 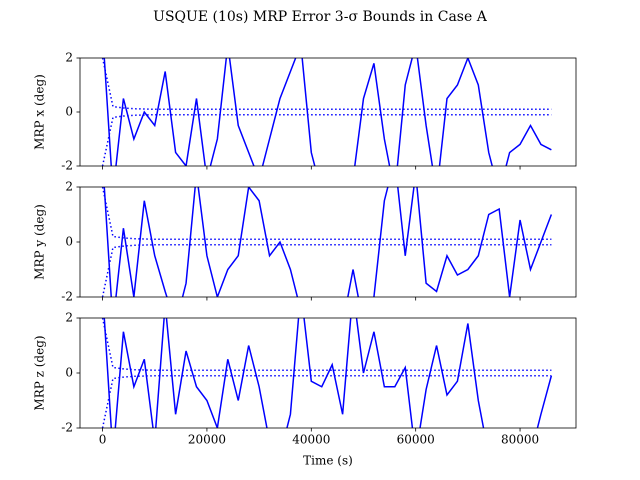 What do you see at coordinates (416, 440) in the screenshot?
I see `x-tick-label: 60000` at bounding box center [416, 440].